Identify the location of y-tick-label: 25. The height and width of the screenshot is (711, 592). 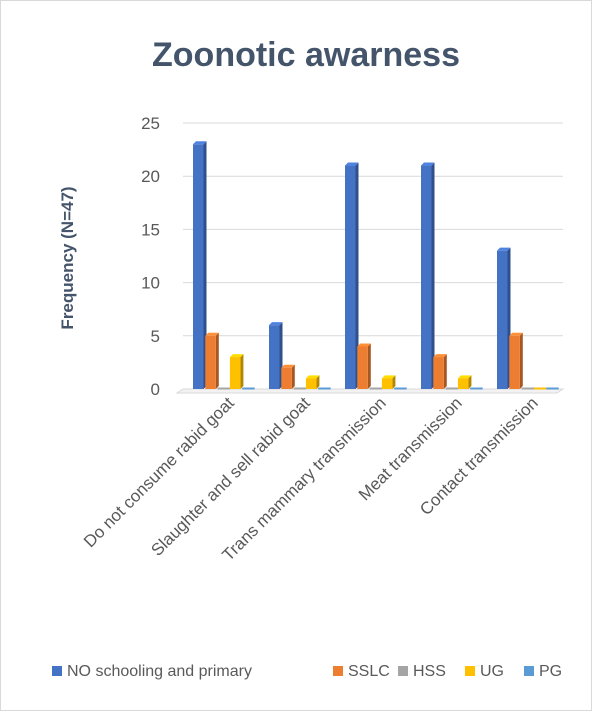
(150, 123).